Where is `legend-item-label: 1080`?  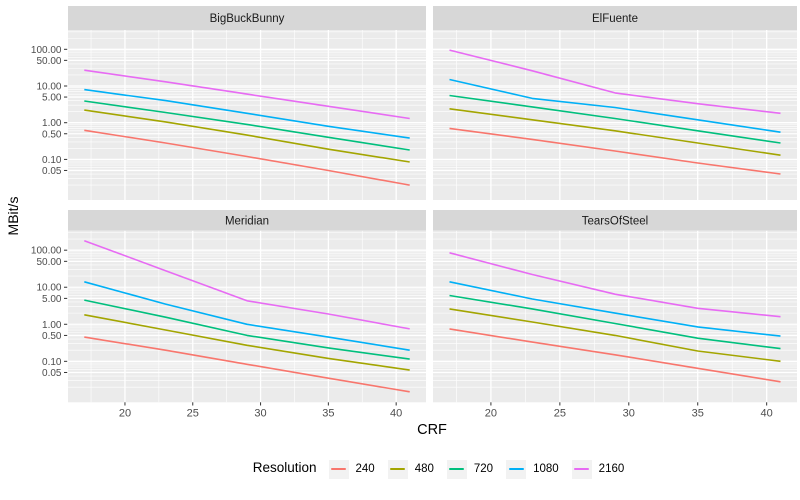
legend-item-label: 1080 is located at coordinates (546, 469).